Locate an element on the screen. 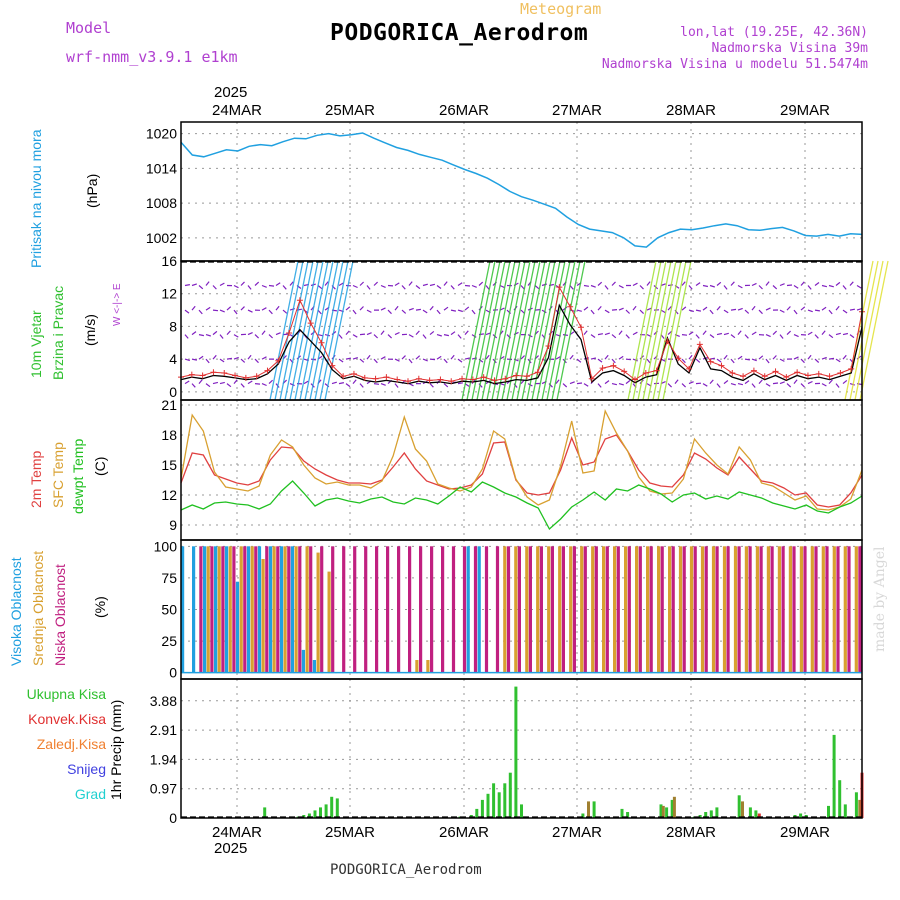 This screenshot has height=900, width=900. panel-border-pressure is located at coordinates (521, 191).